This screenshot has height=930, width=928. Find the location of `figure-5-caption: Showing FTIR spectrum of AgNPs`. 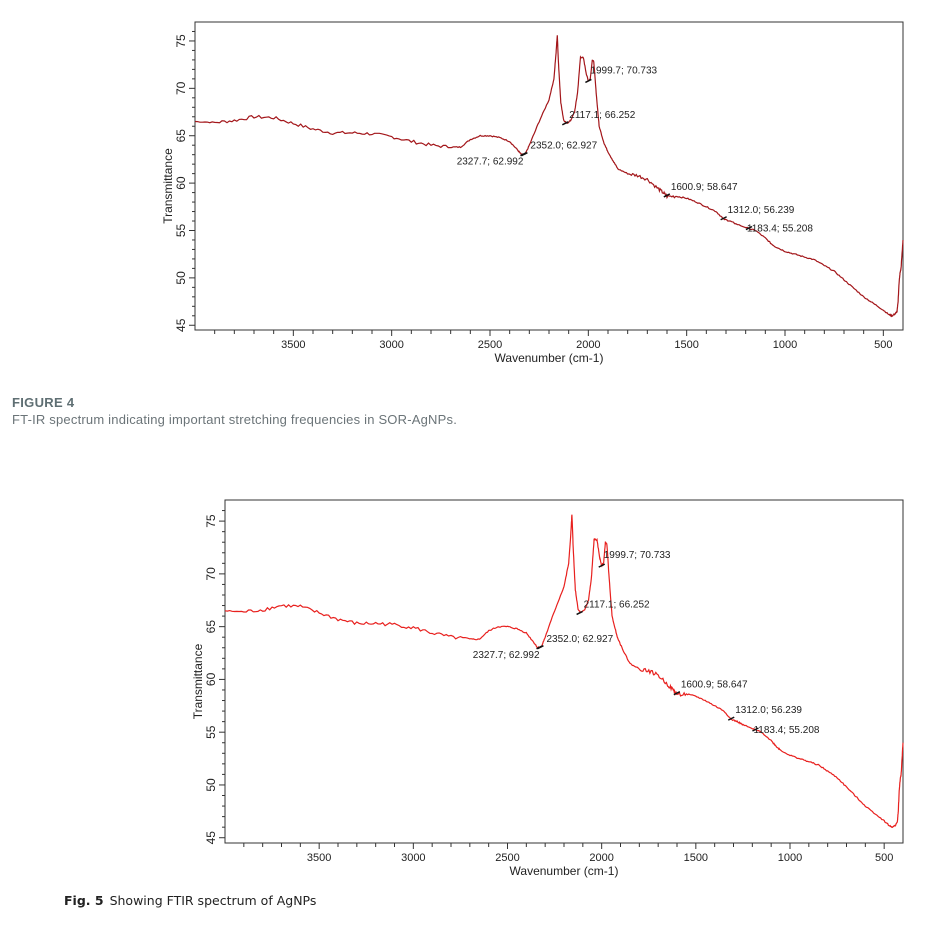

figure-5-caption: Showing FTIR spectrum of AgNPs is located at coordinates (213, 900).